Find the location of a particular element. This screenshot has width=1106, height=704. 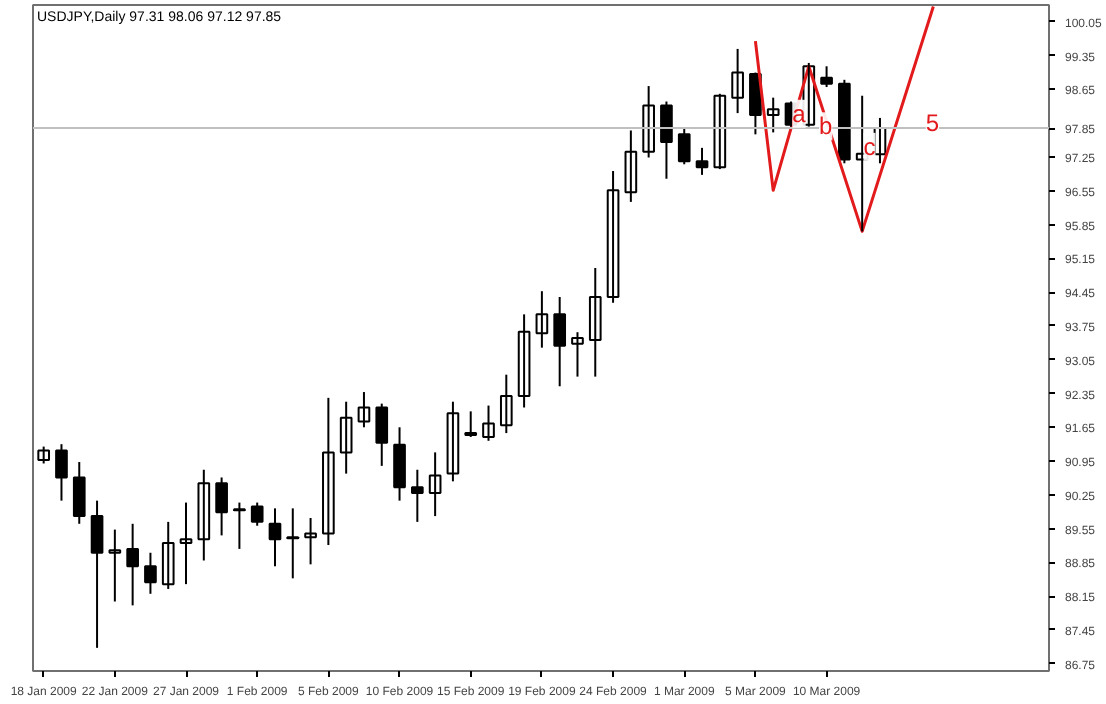

line-series is located at coordinates (844, 119).